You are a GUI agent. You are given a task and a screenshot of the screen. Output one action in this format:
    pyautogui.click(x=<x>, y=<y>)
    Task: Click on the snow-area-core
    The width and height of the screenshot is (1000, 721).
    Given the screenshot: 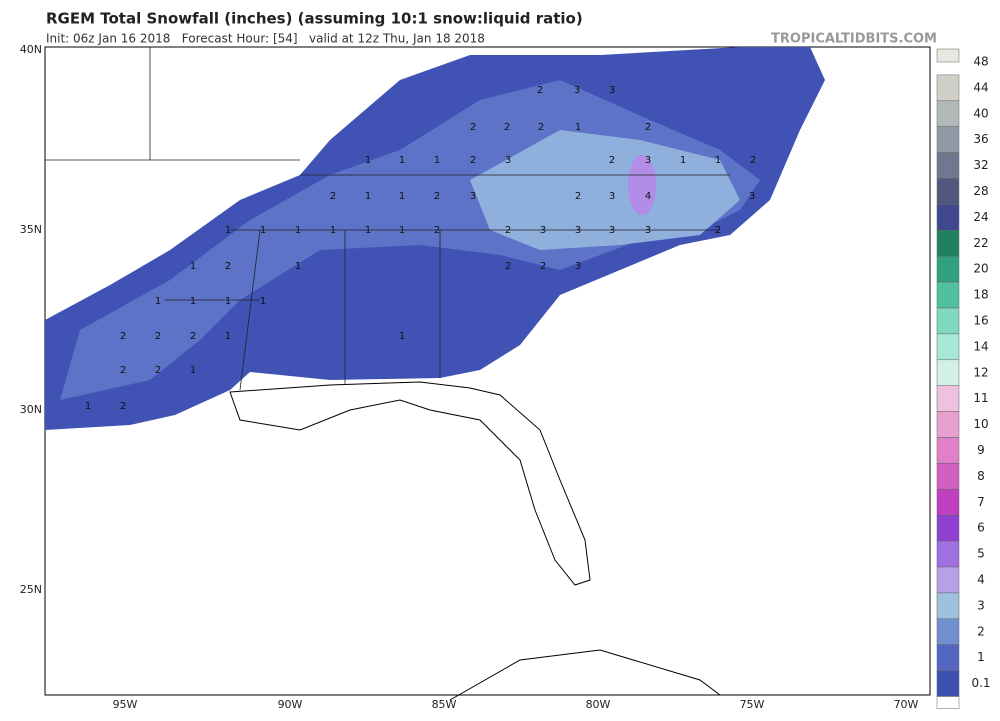 What is the action you would take?
    pyautogui.click(x=605, y=190)
    